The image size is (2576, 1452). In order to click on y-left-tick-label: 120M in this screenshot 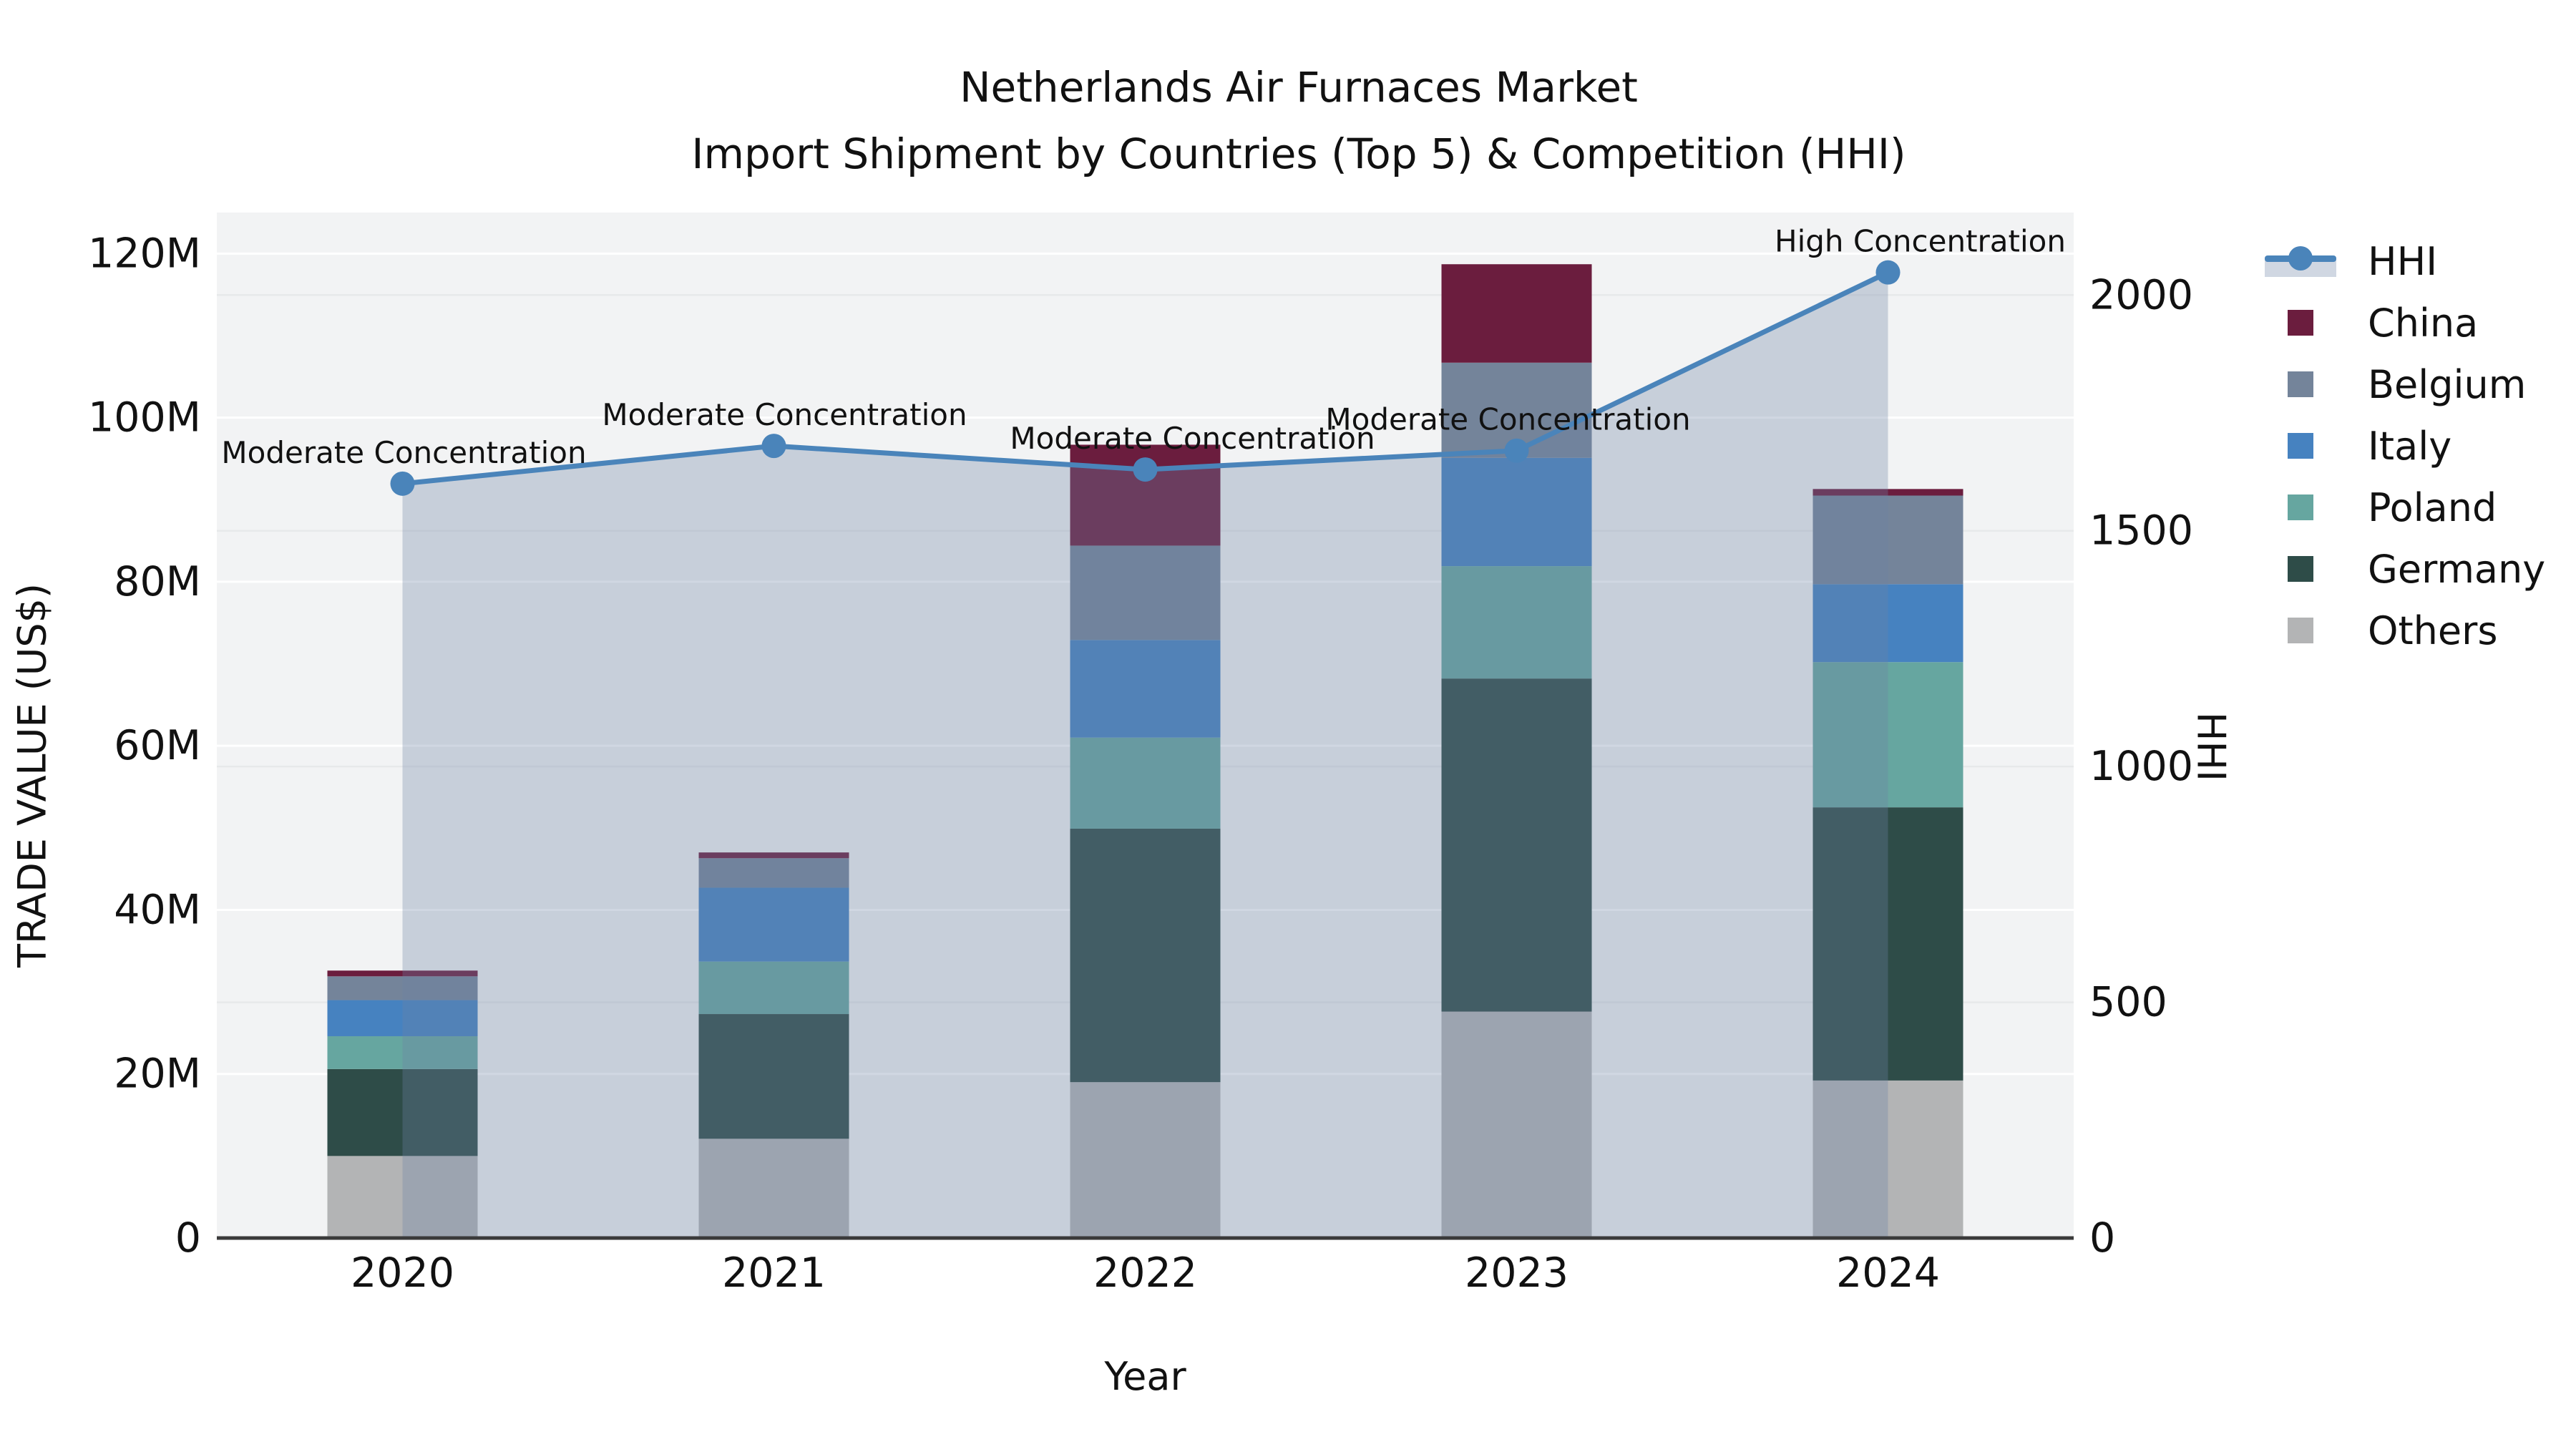, I will do `click(144, 253)`.